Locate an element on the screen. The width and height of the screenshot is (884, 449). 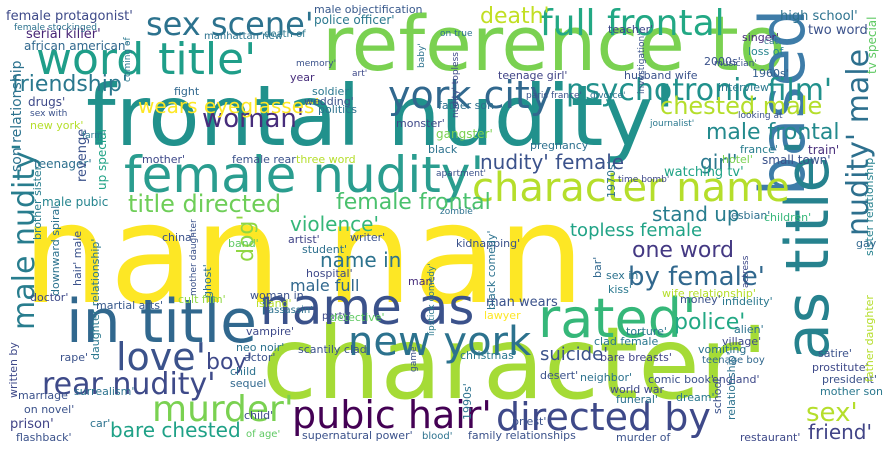
word: paris france' is located at coordinates (554, 96).